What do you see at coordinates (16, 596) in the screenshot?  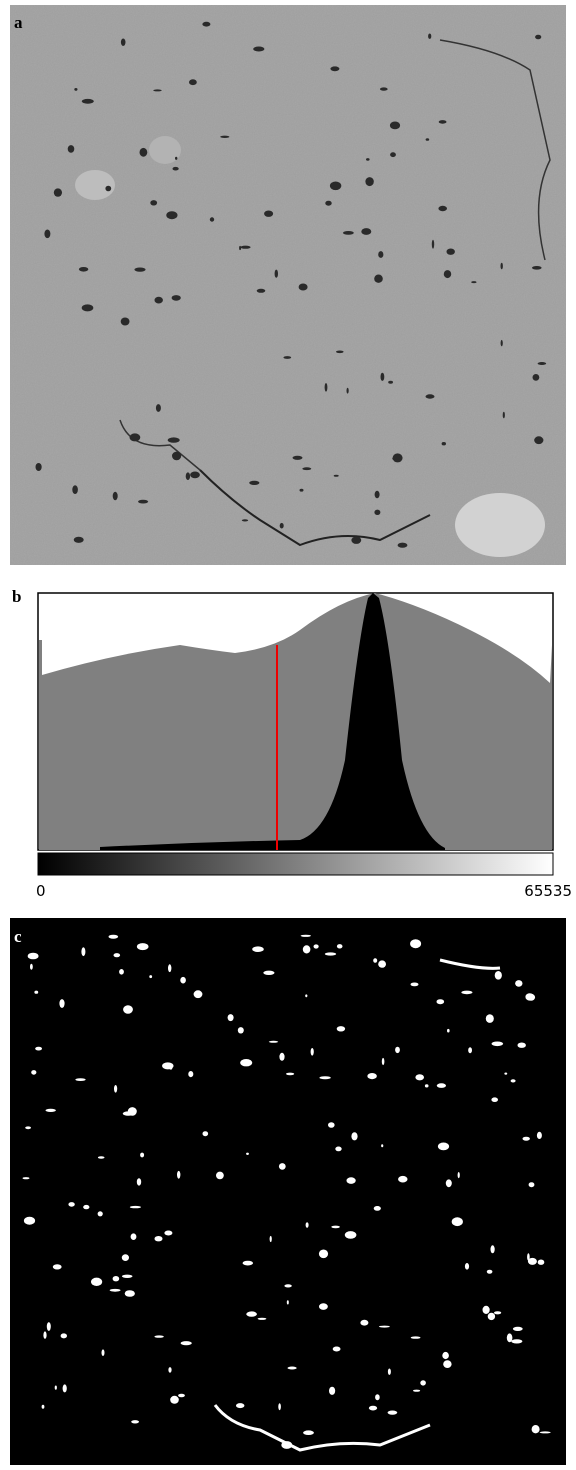 I see `panel-label: b` at bounding box center [16, 596].